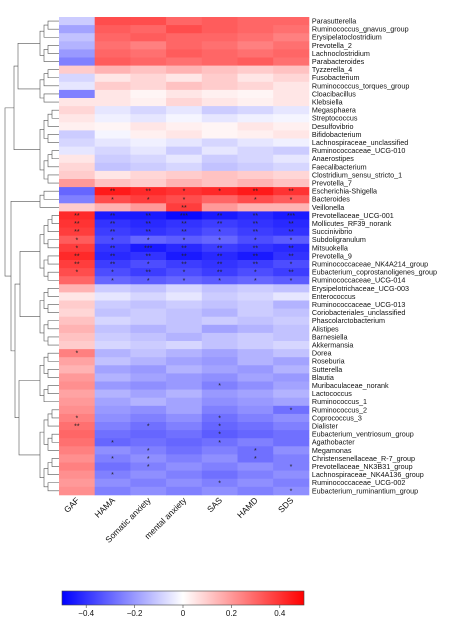 The image size is (456, 619). Describe the element at coordinates (353, 215) in the screenshot. I see `row-label: Prevotellaceae_UCG-001` at that location.